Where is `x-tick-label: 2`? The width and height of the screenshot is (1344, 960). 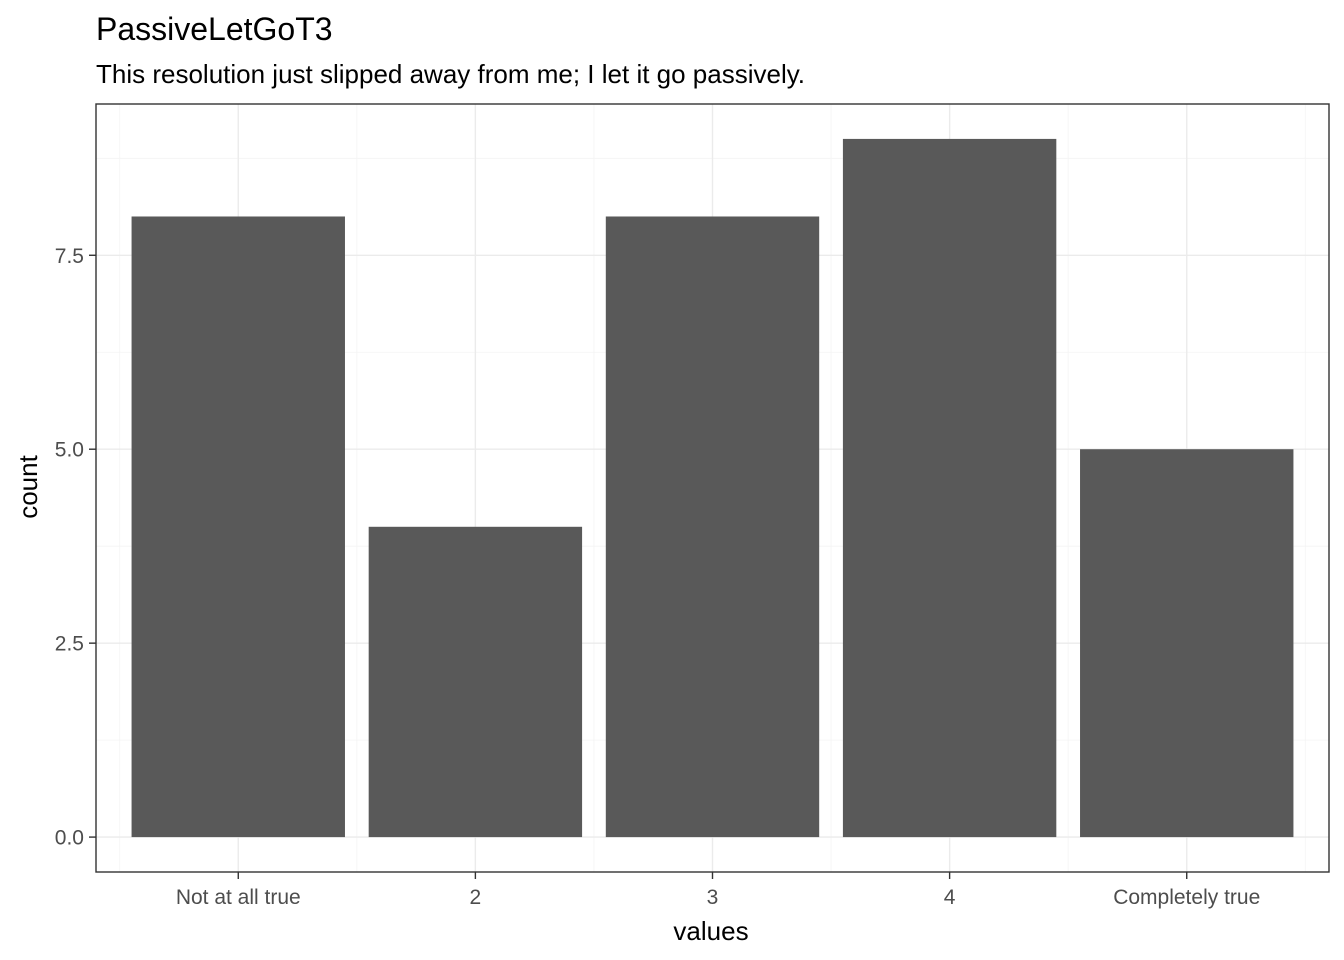
x-tick-label: 2 is located at coordinates (476, 897).